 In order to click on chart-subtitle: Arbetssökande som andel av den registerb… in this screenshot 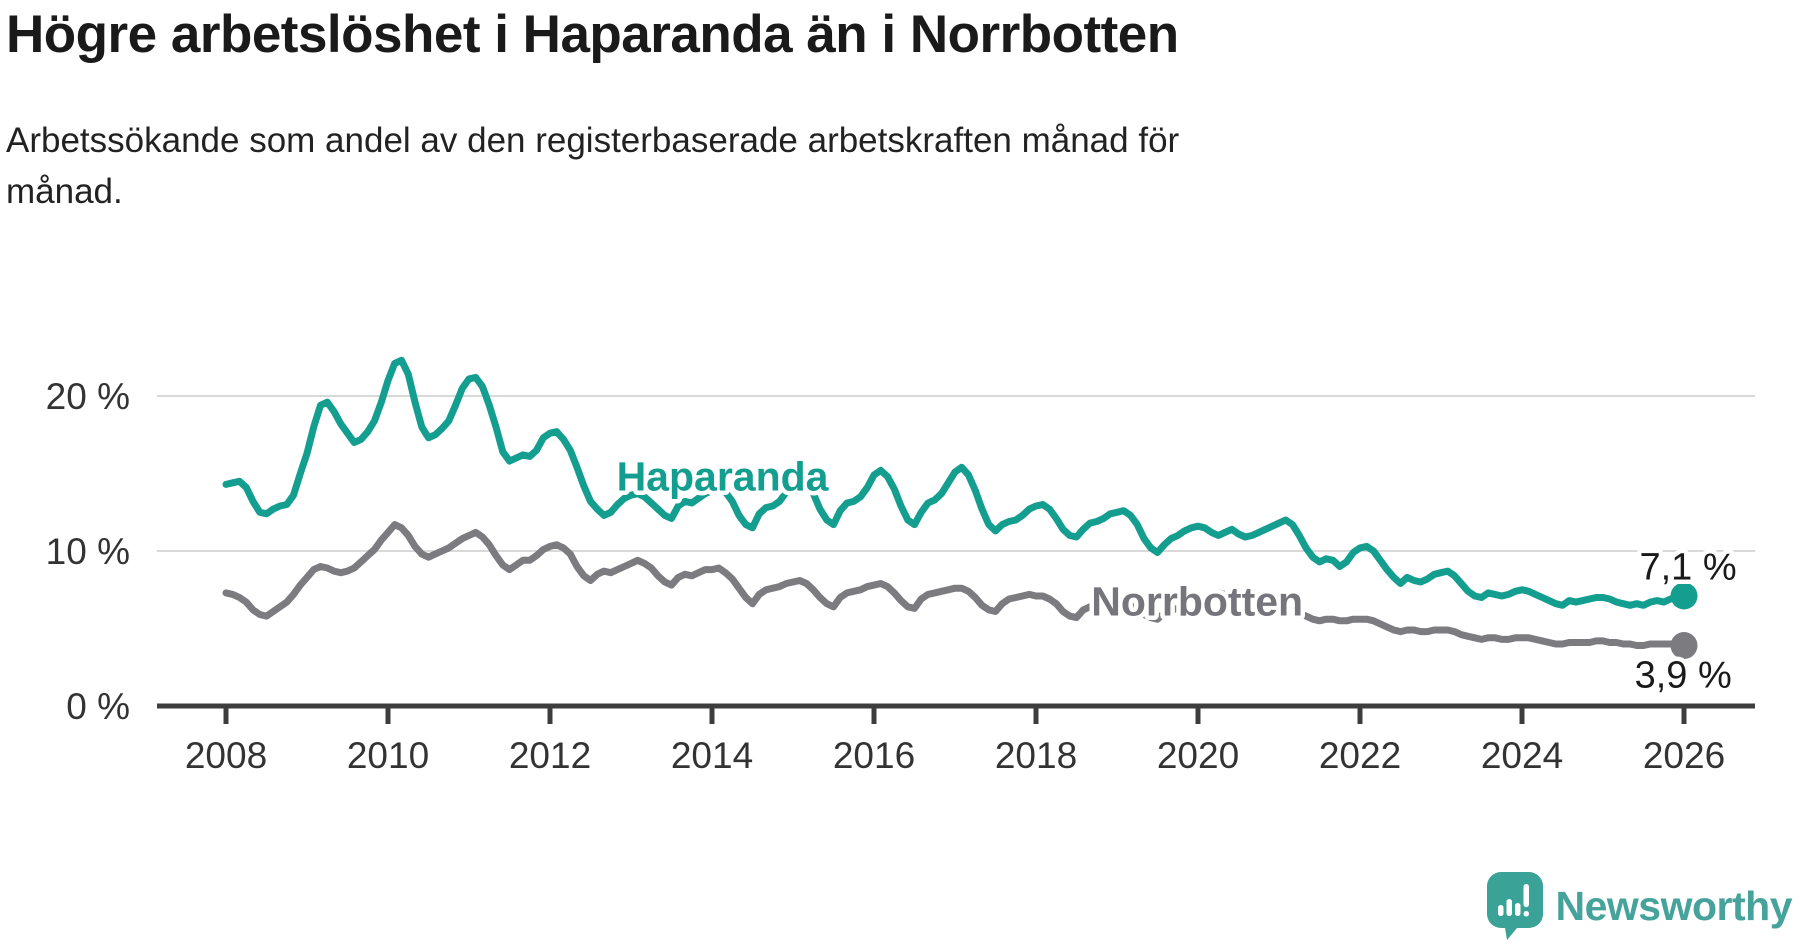, I will do `click(592, 167)`.